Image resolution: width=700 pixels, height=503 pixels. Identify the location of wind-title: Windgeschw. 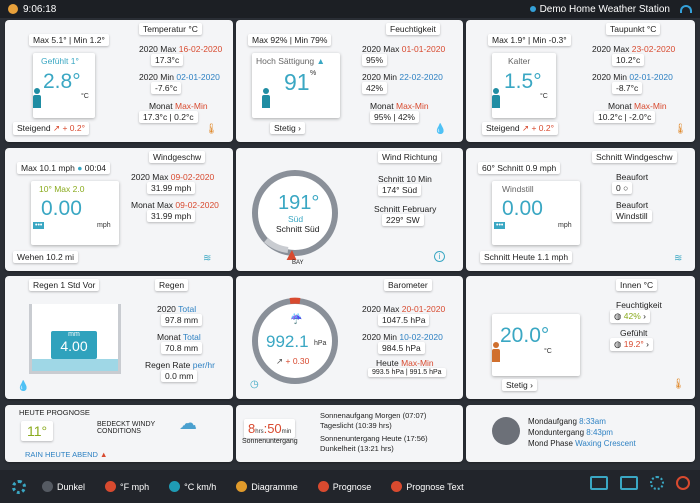
(177, 157).